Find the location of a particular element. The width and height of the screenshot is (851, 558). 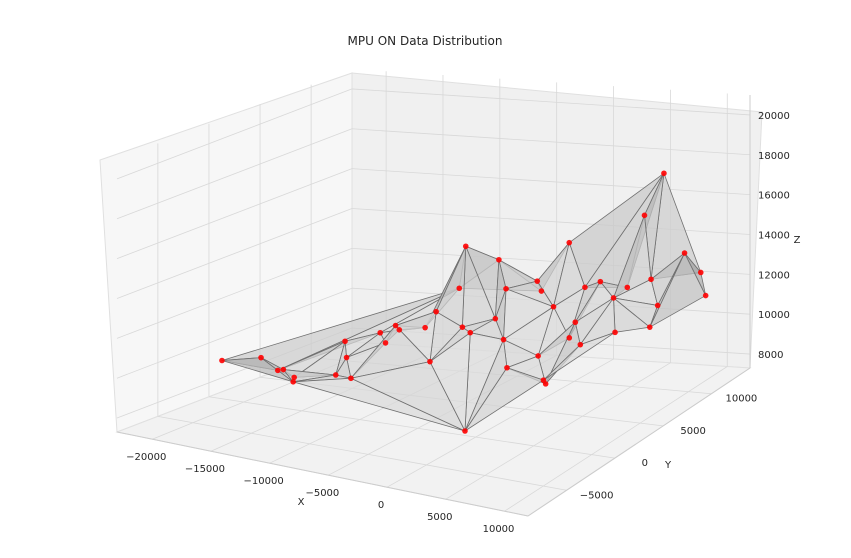

z-tick-label: 14000 is located at coordinates (774, 235).